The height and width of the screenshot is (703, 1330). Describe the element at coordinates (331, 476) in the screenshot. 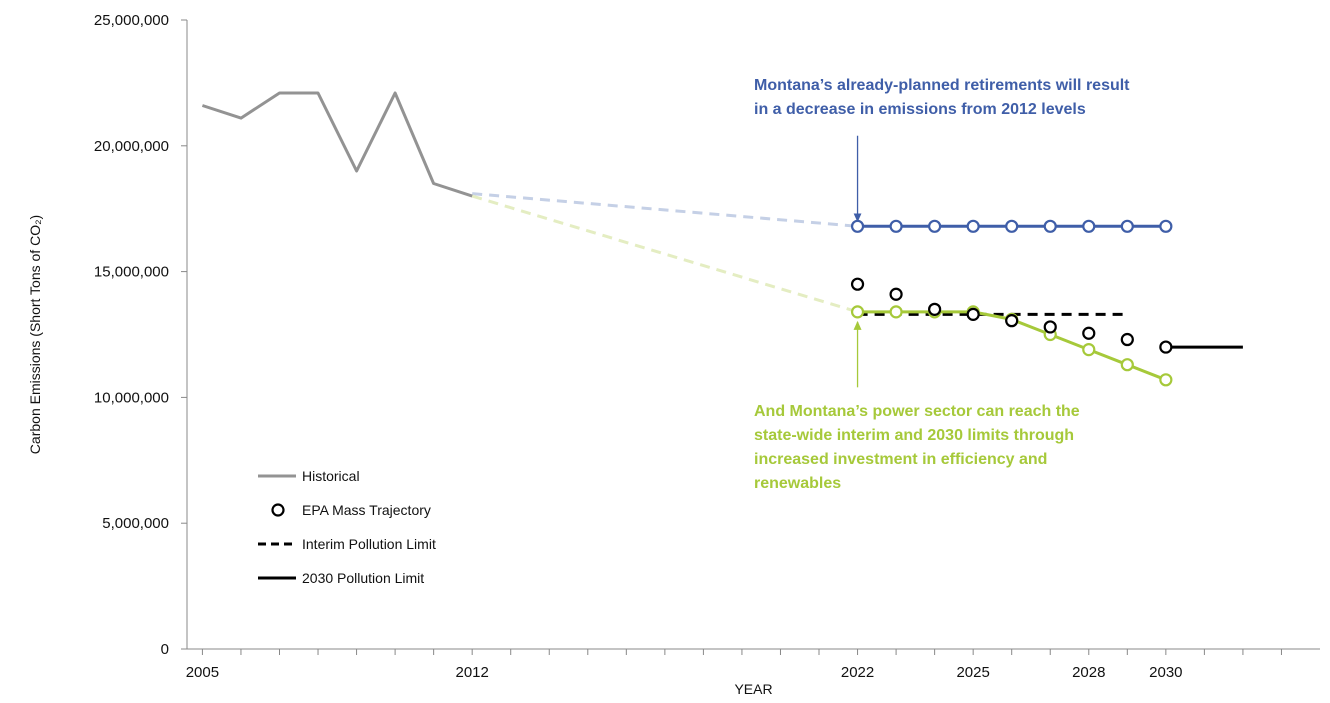

I see `legend-label: Historical` at that location.